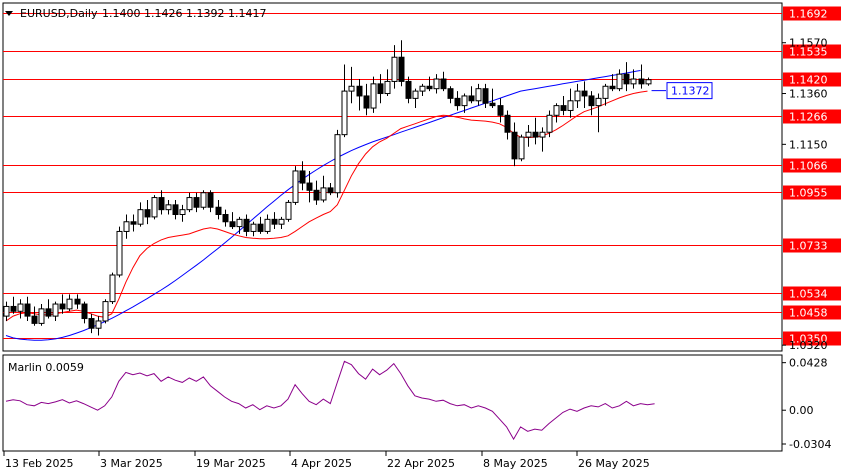 Image resolution: width=841 pixels, height=474 pixels. I want to click on symbol-label: EURUSD,Daily, so click(59, 13).